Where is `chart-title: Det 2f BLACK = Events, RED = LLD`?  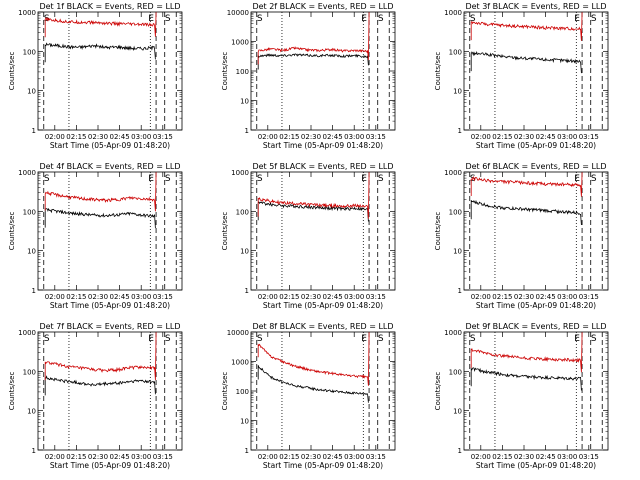 chart-title: Det 2f BLACK = Events, RED = LLD is located at coordinates (322, 6).